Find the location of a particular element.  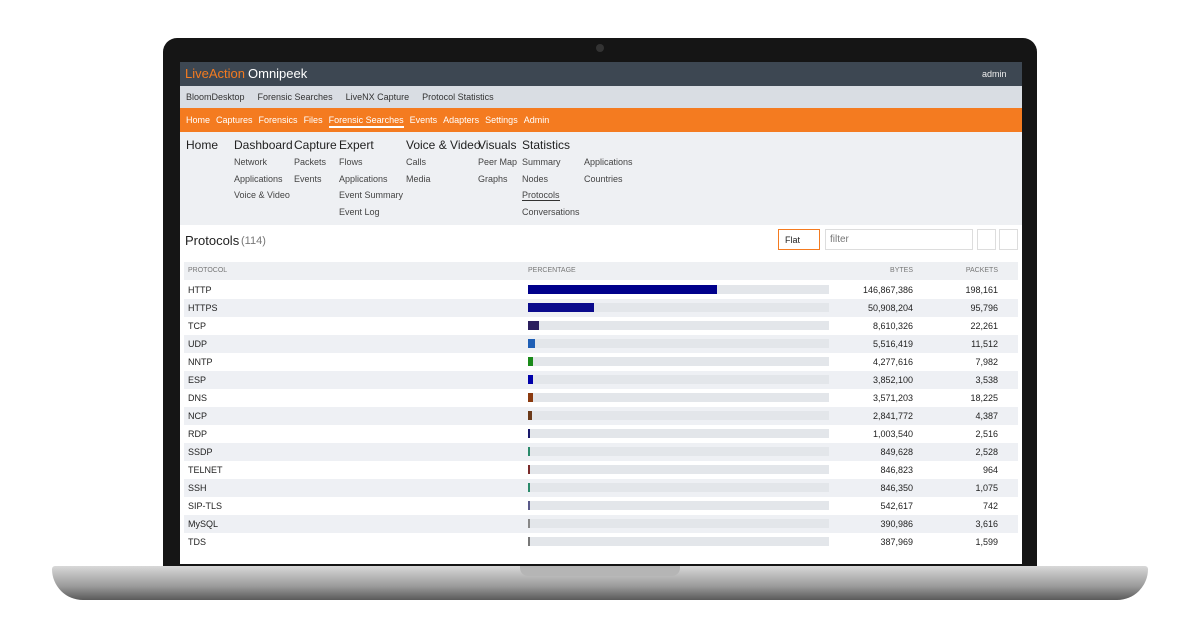

menu-item: Conversations is located at coordinates (551, 211).